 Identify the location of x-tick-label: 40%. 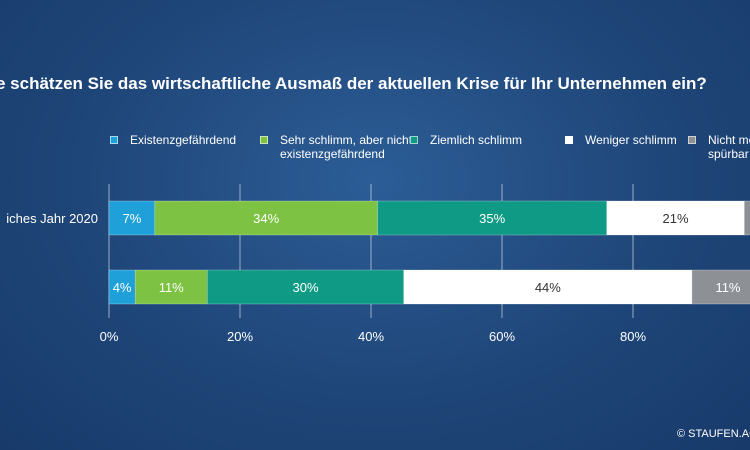
(371, 336).